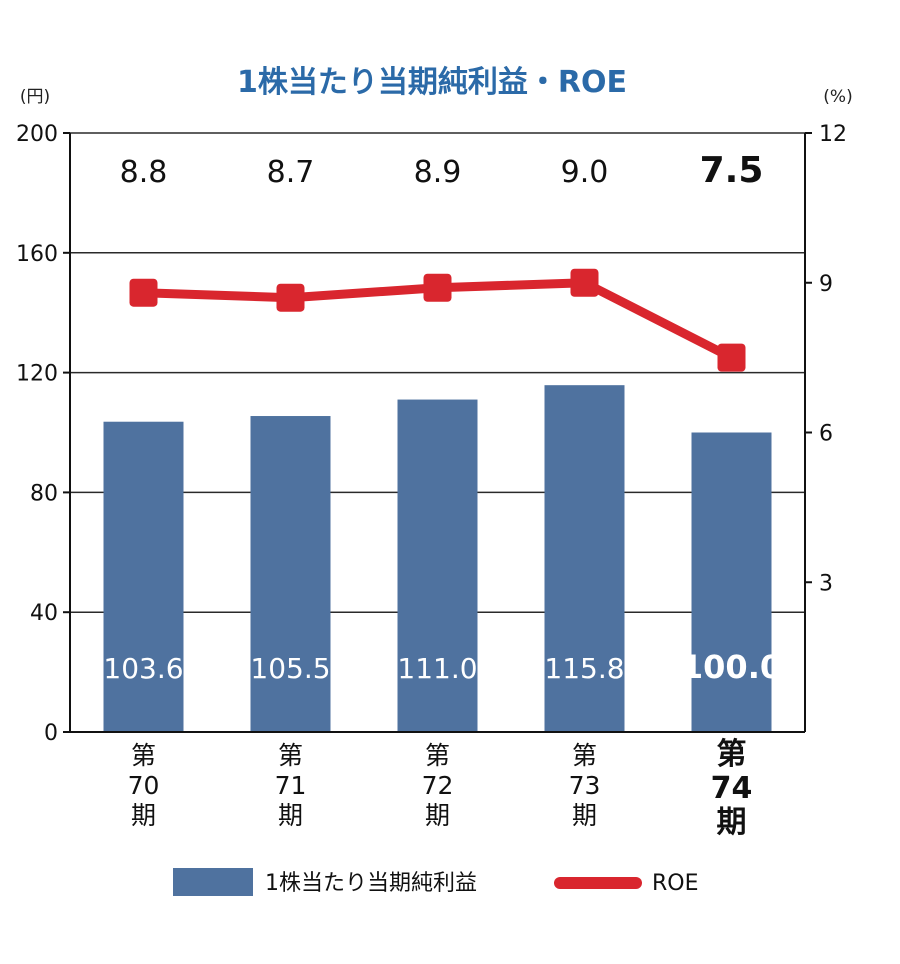 The height and width of the screenshot is (964, 900). Describe the element at coordinates (826, 284) in the screenshot. I see `right-tick-label: 9` at that location.